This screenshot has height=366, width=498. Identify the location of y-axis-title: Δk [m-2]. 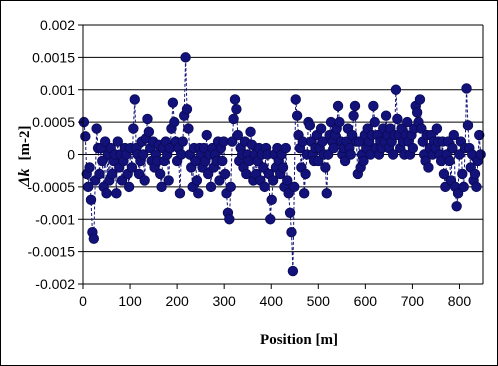
(24, 156).